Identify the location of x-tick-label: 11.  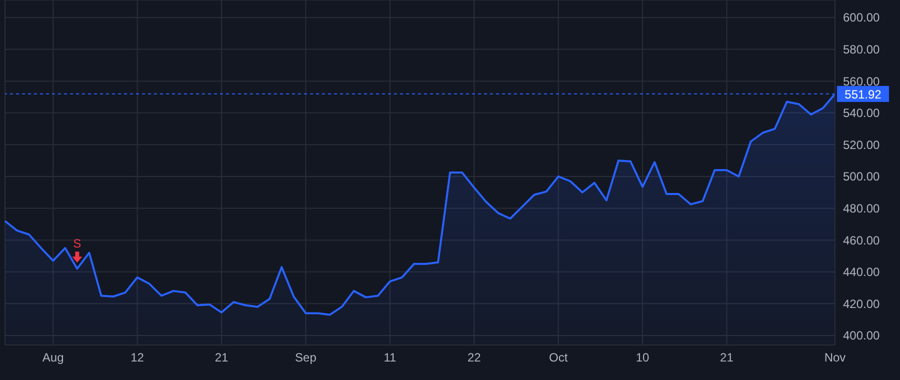
(390, 357).